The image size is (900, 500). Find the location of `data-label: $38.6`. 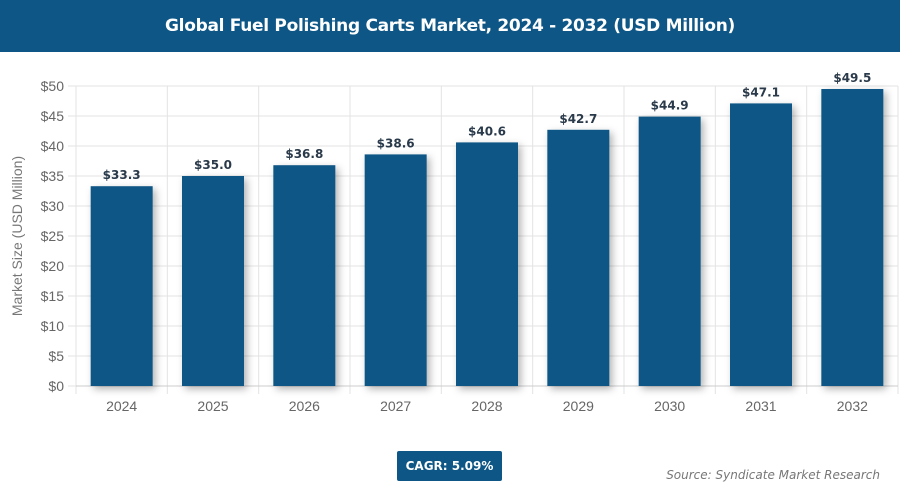

data-label: $38.6 is located at coordinates (396, 143).